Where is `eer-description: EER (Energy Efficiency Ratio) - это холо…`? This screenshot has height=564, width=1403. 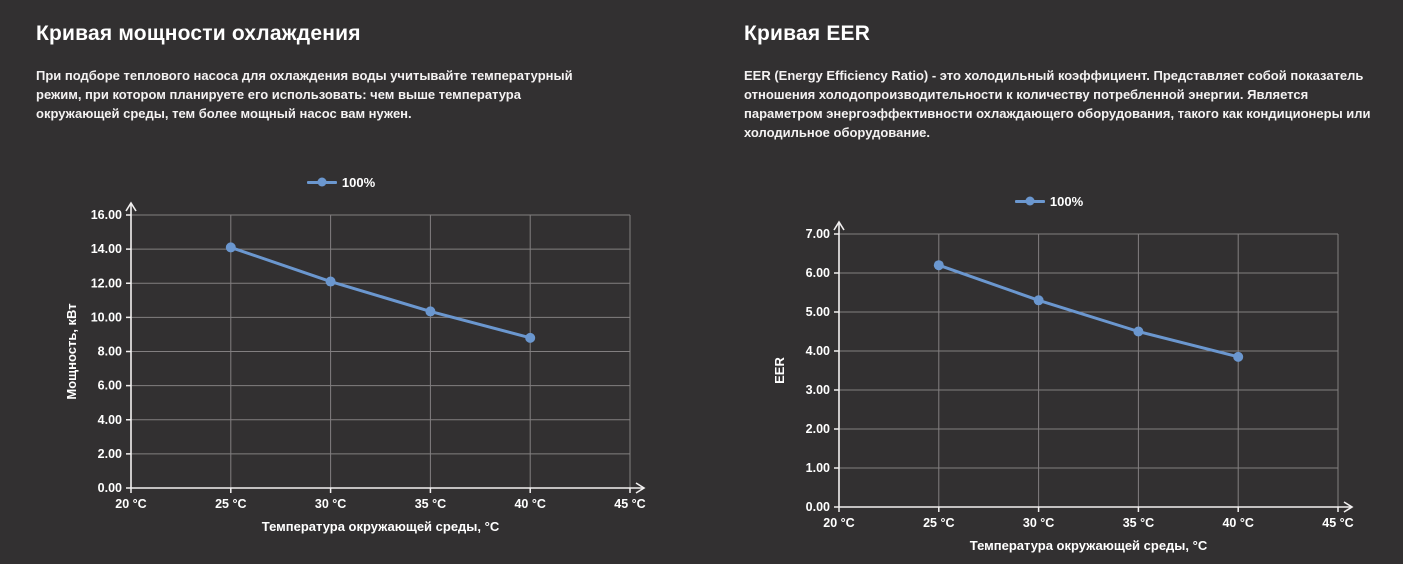
eer-description: EER (Energy Efficiency Ratio) - это холо… is located at coordinates (1057, 104).